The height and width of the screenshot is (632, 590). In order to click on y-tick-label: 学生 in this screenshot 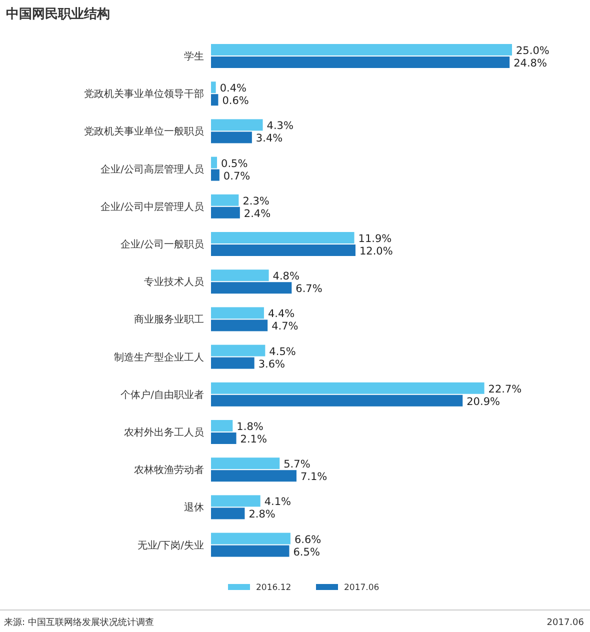, I will do `click(194, 56)`.